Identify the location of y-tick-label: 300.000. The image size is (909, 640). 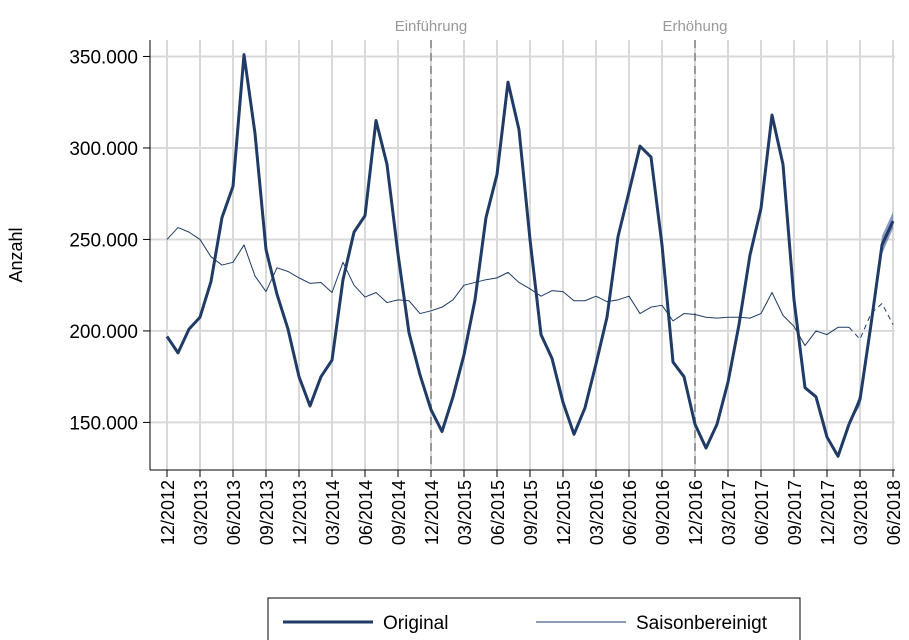
(103, 149).